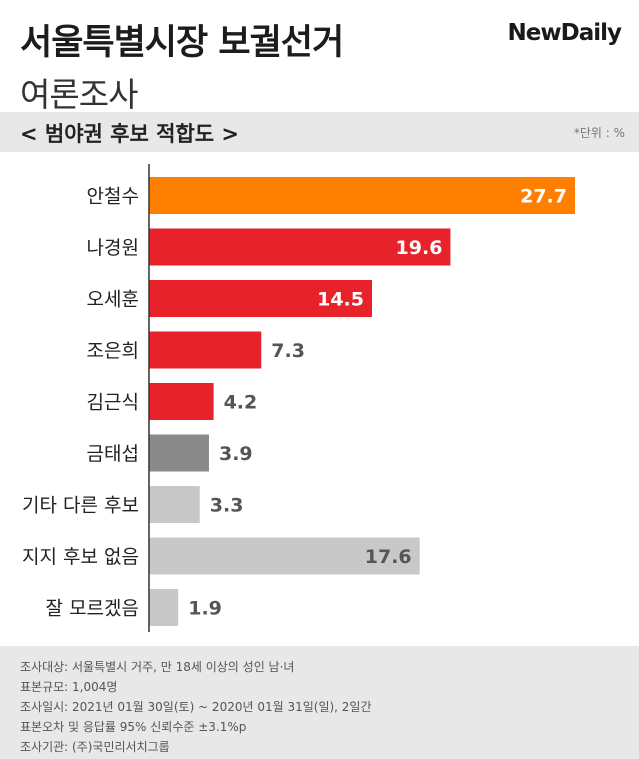 The width and height of the screenshot is (639, 759). Describe the element at coordinates (599, 133) in the screenshot. I see `unit-note: *단위 : %` at that location.